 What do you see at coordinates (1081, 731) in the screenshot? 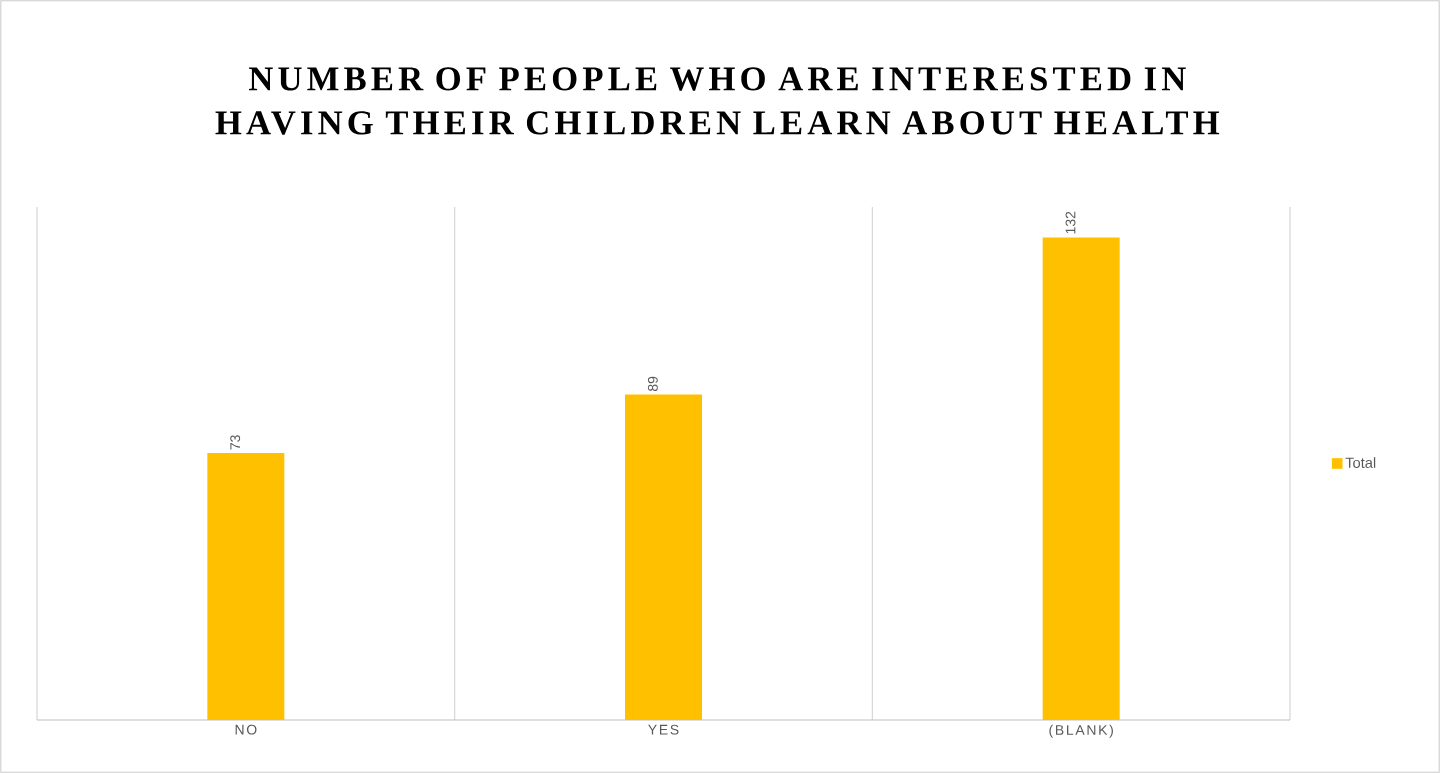
I see `x-tick-label: (BLANK)` at bounding box center [1081, 731].